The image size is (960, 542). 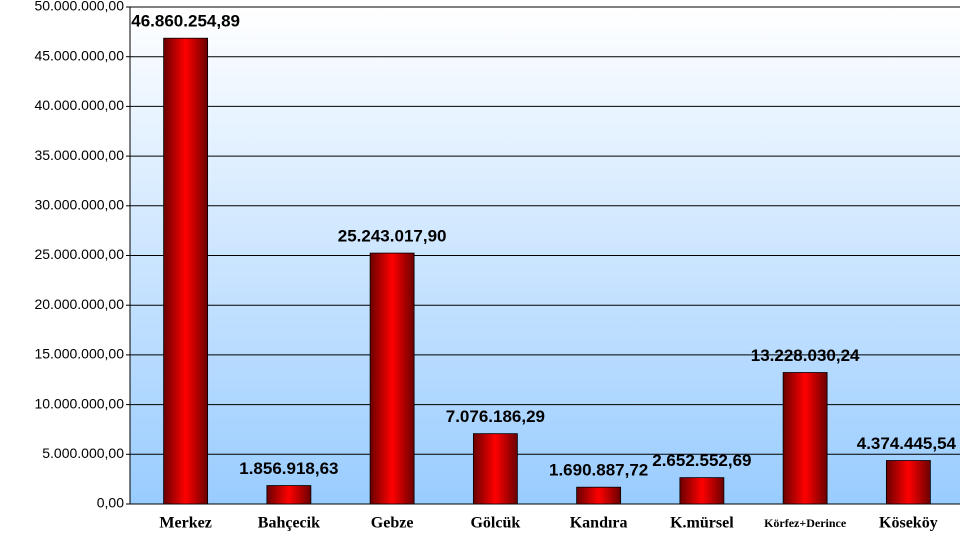 I want to click on x-tick-label: Köseköy, so click(x=908, y=523).